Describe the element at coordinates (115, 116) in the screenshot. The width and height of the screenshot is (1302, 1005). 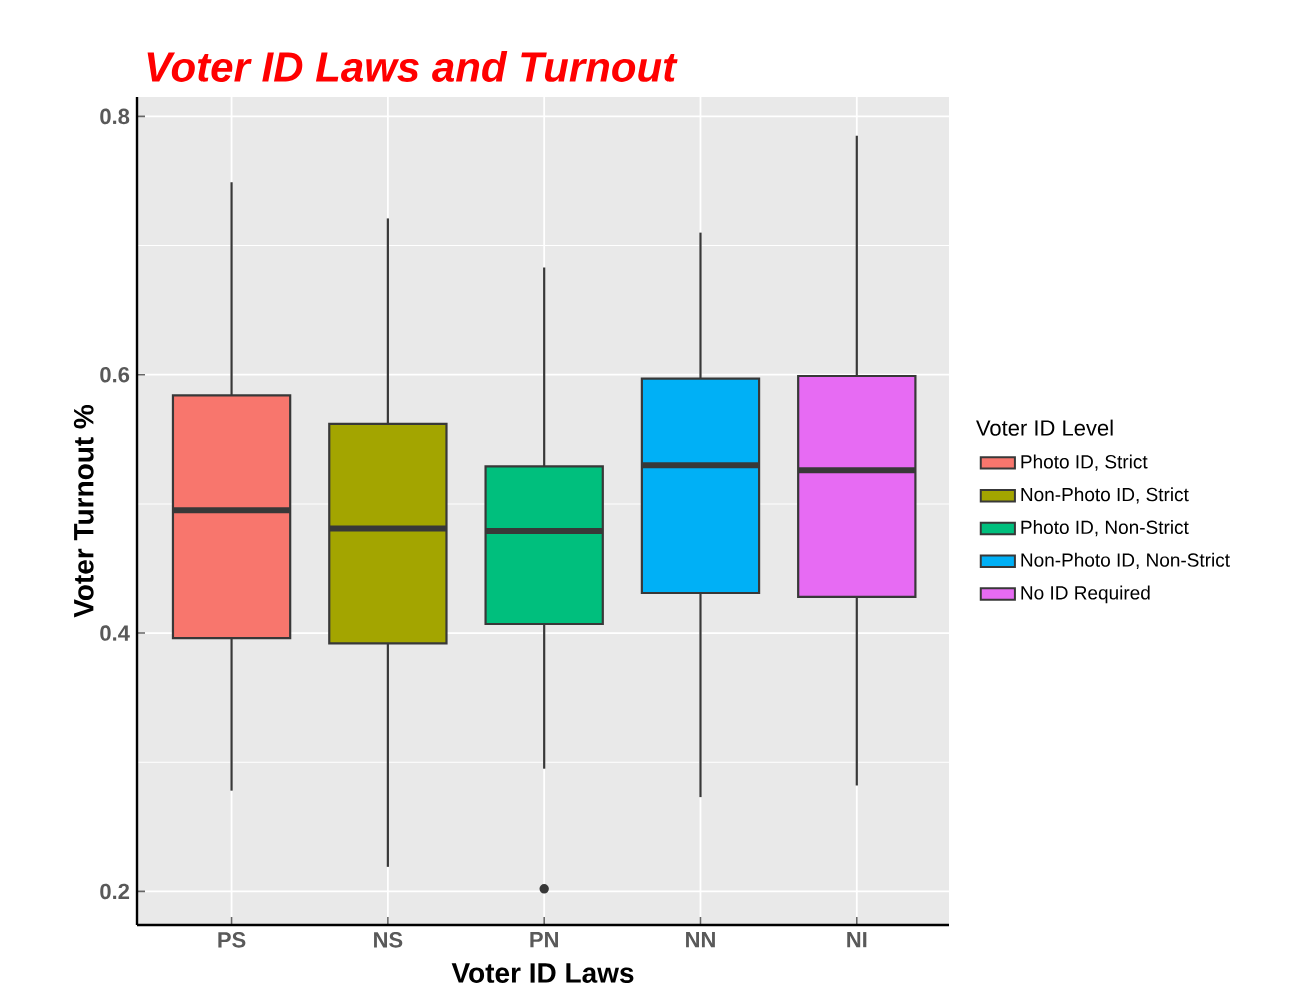
I see `y-tick-label: 0.8` at that location.